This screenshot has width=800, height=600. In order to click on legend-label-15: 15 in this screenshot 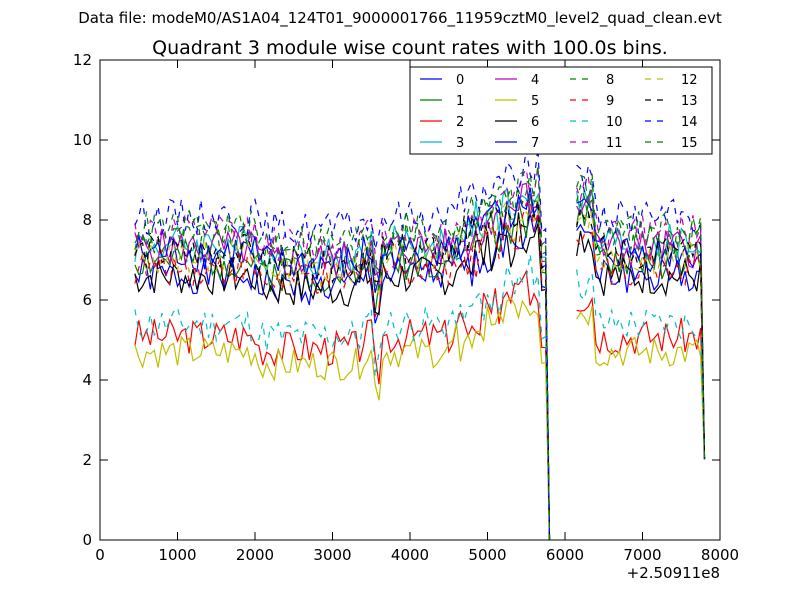, I will do `click(689, 143)`.